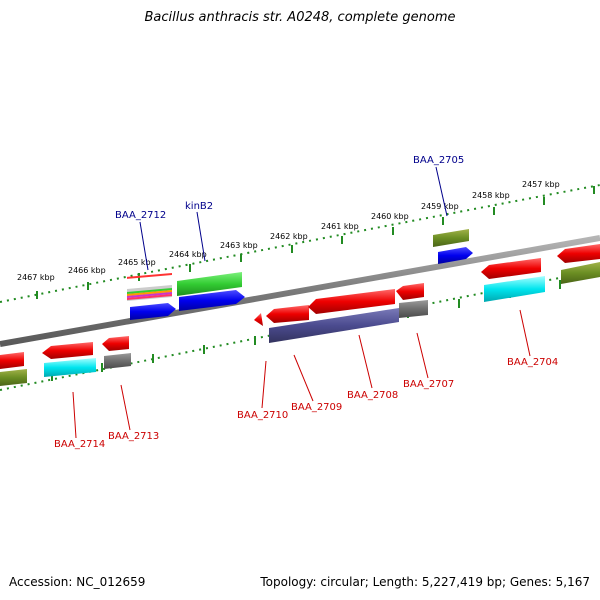 The height and width of the screenshot is (600, 600). What do you see at coordinates (115, 343) in the screenshot?
I see `gene-BAA_2713-red` at bounding box center [115, 343].